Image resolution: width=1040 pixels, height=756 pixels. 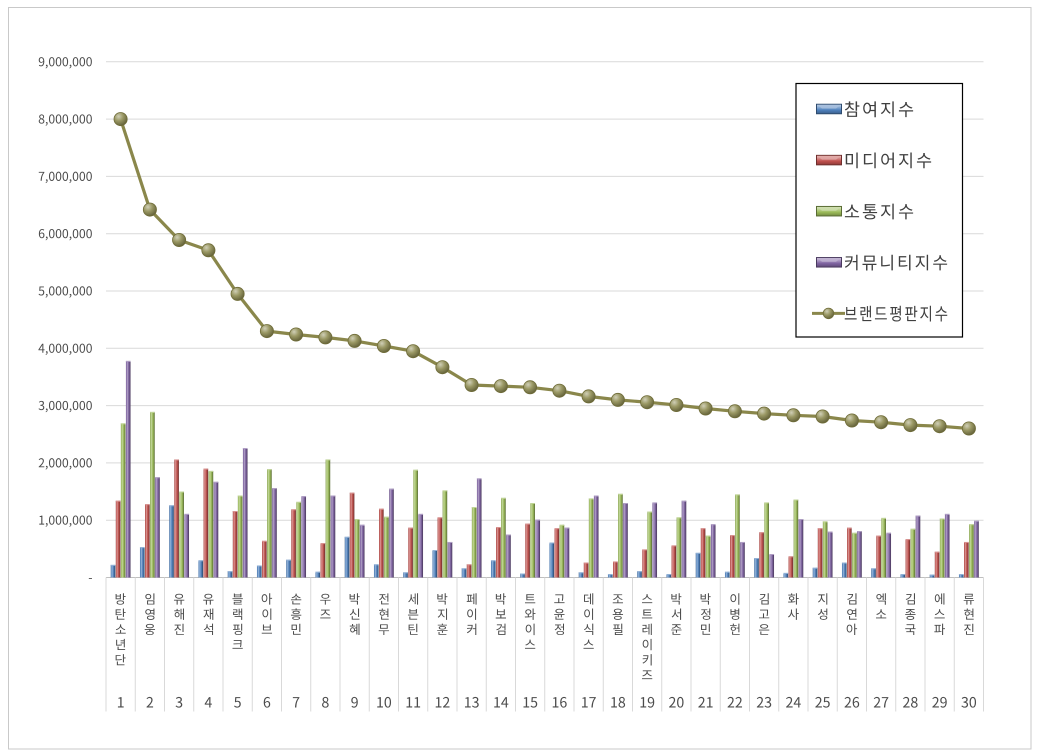 What do you see at coordinates (65, 292) in the screenshot?
I see `y-axis-tick-label` at bounding box center [65, 292].